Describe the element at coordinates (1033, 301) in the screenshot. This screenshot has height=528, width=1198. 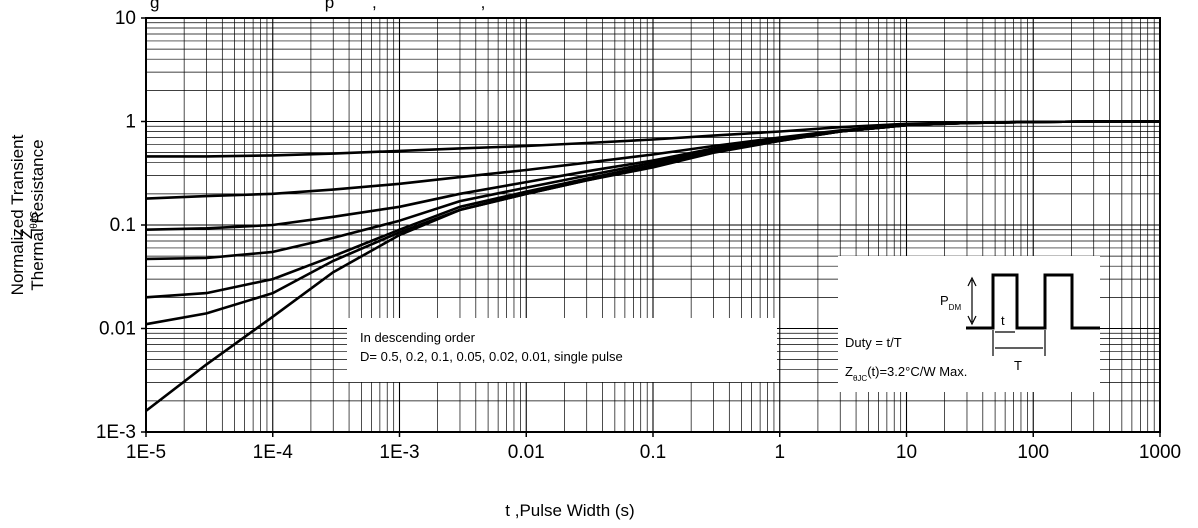
I see `pulse-waveform` at that location.